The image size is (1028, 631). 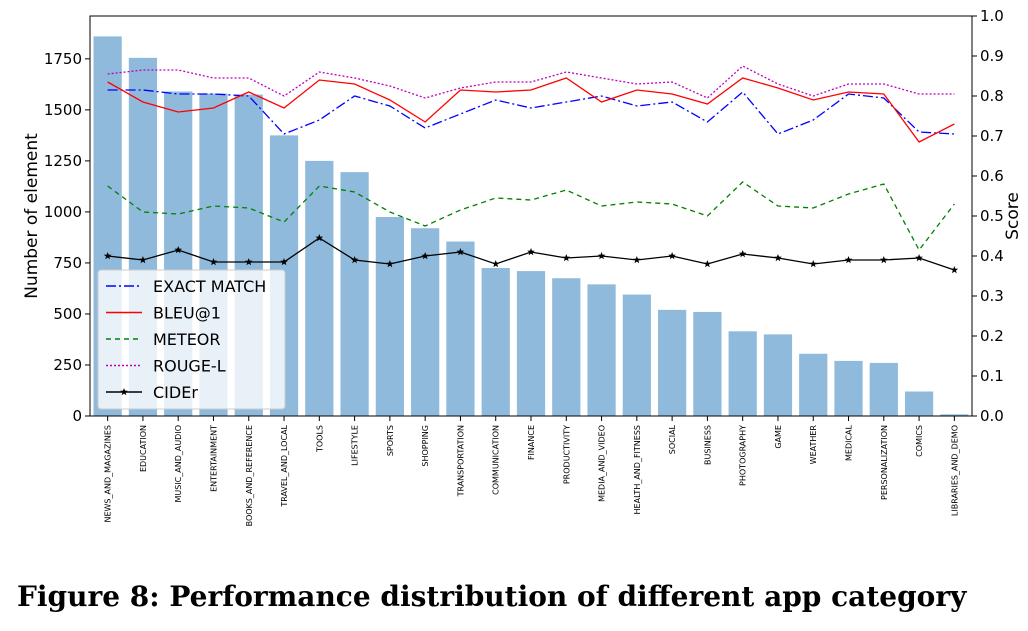 I want to click on legend: EXACT MATCH BLEU@1 METEOR ROUGE-L CIDEr, so click(x=191, y=339).